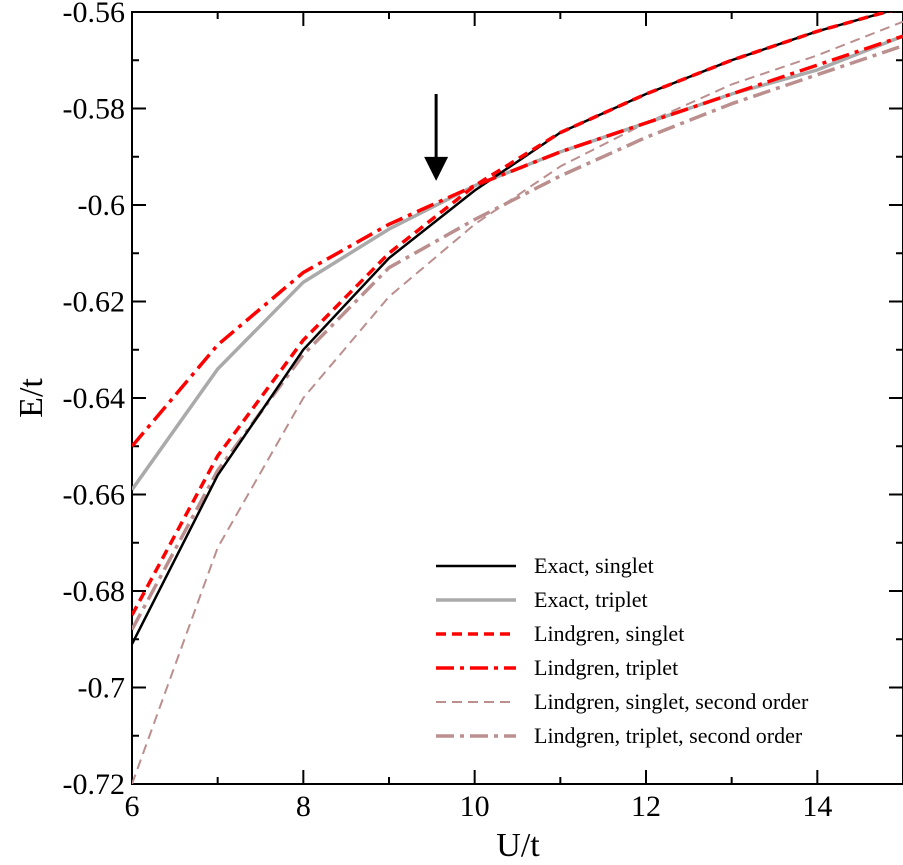  I want to click on legend-label: Lindgren, triplet, so click(606, 667).